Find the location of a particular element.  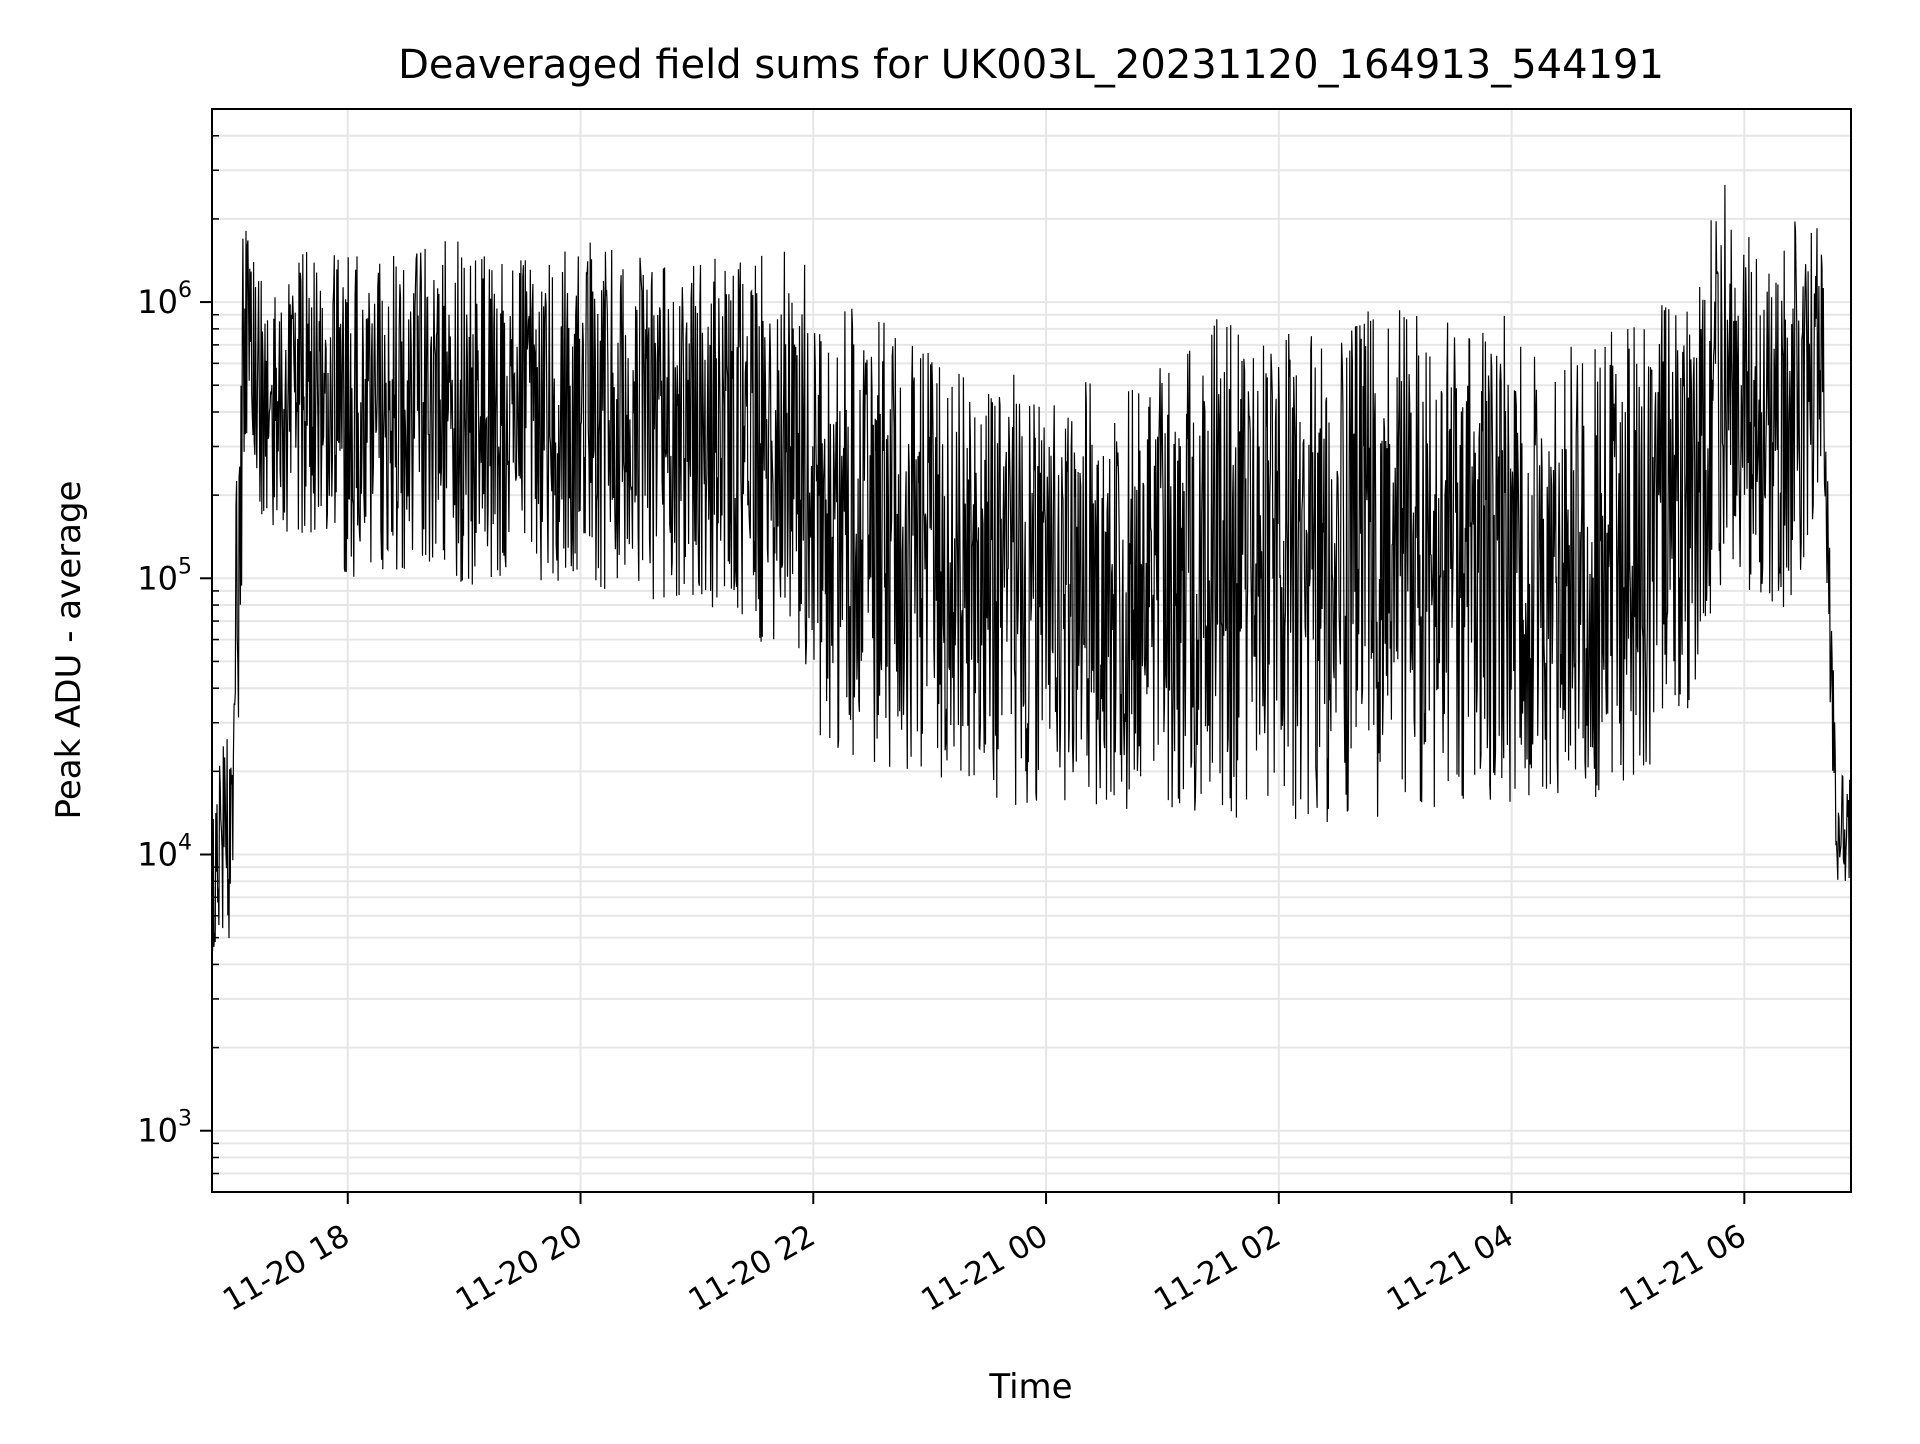

y-axis-label: Peak ADU - average is located at coordinates (69, 650).